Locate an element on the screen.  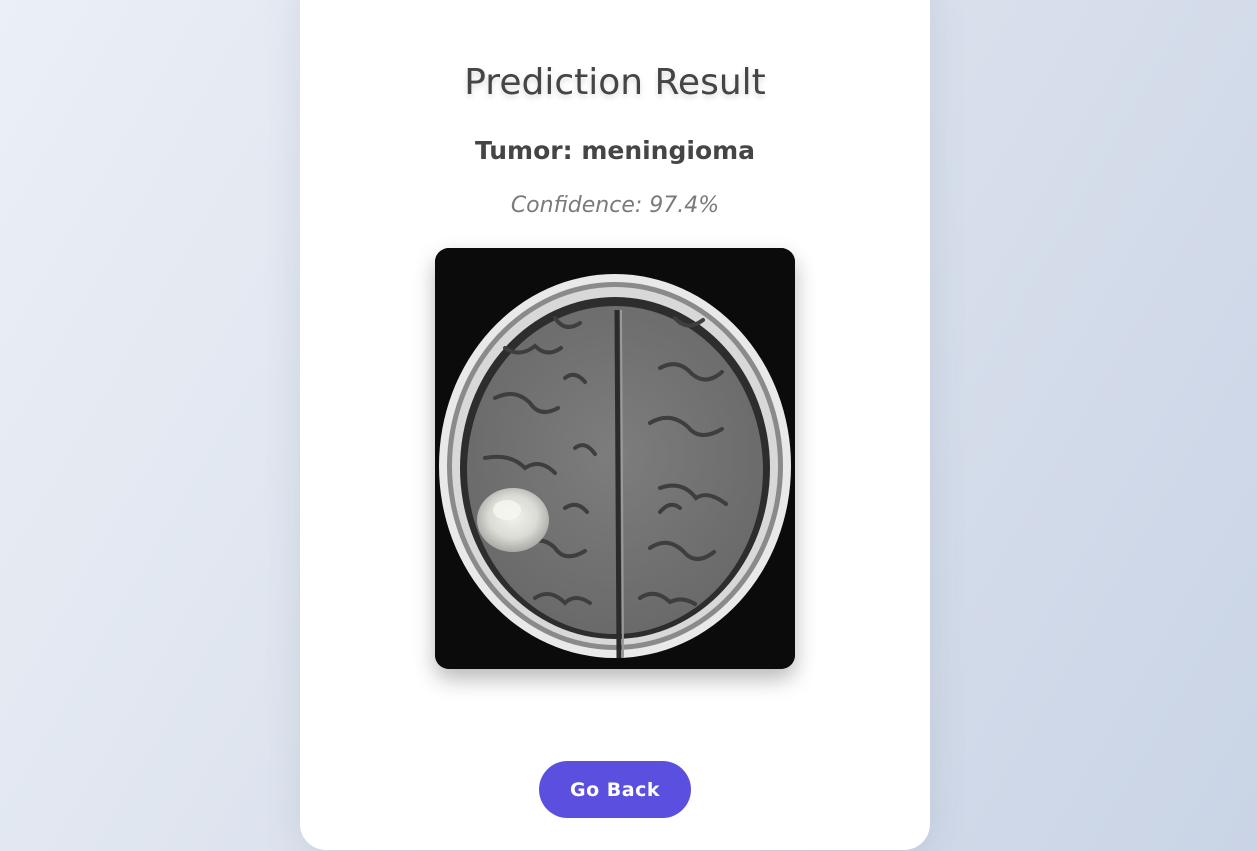
page-title: Prediction Result is located at coordinates (615, 82).